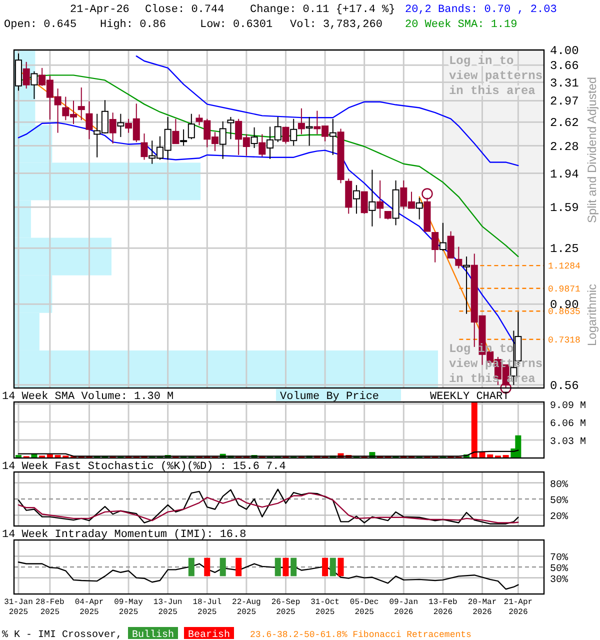  Describe the element at coordinates (564, 340) in the screenshot. I see `ref-line-label: 0.7318` at that location.